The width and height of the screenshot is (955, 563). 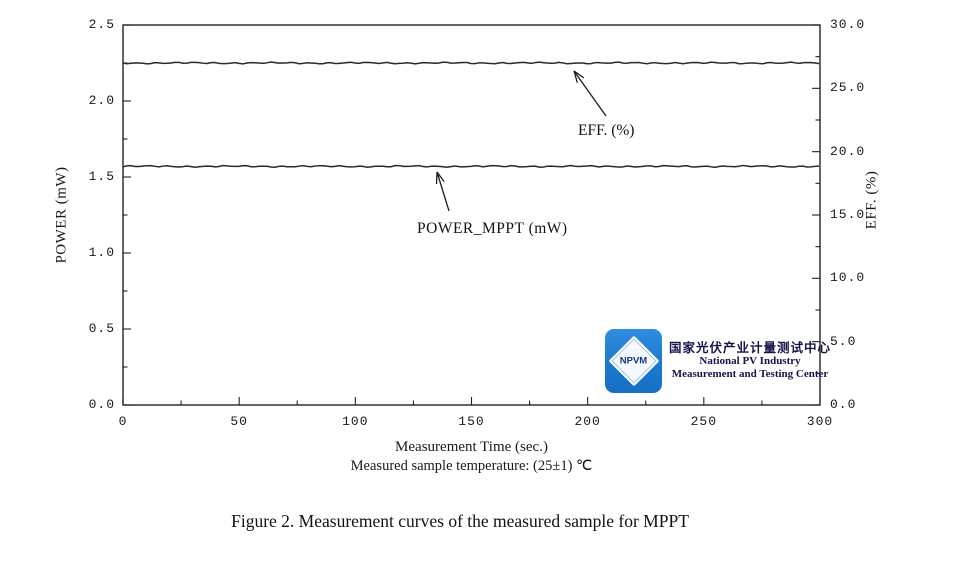 I want to click on tick-label: 30.0, so click(x=848, y=24).